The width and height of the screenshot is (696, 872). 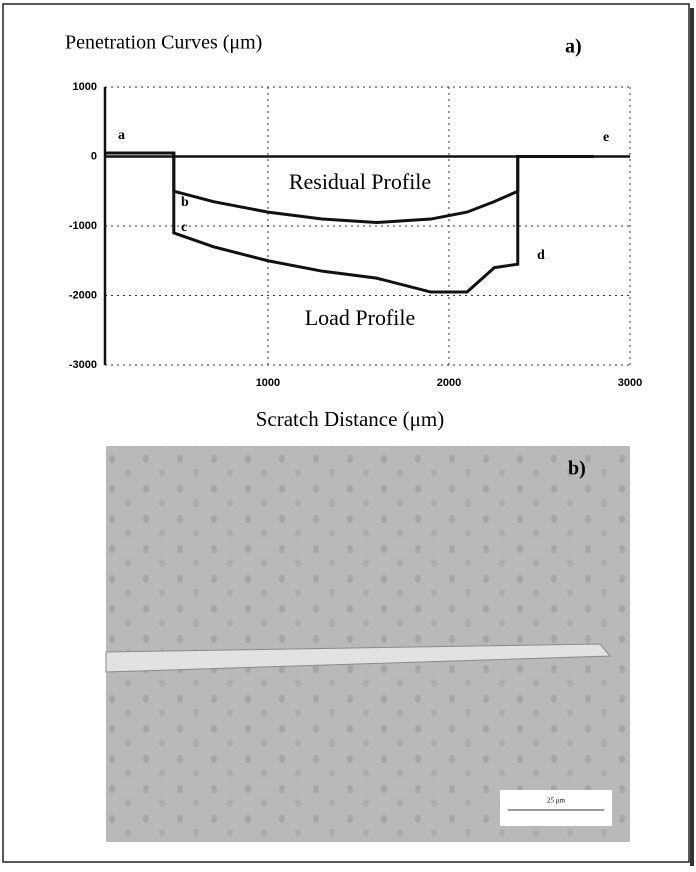 I want to click on y-tick-label: -3000, so click(x=83, y=365).